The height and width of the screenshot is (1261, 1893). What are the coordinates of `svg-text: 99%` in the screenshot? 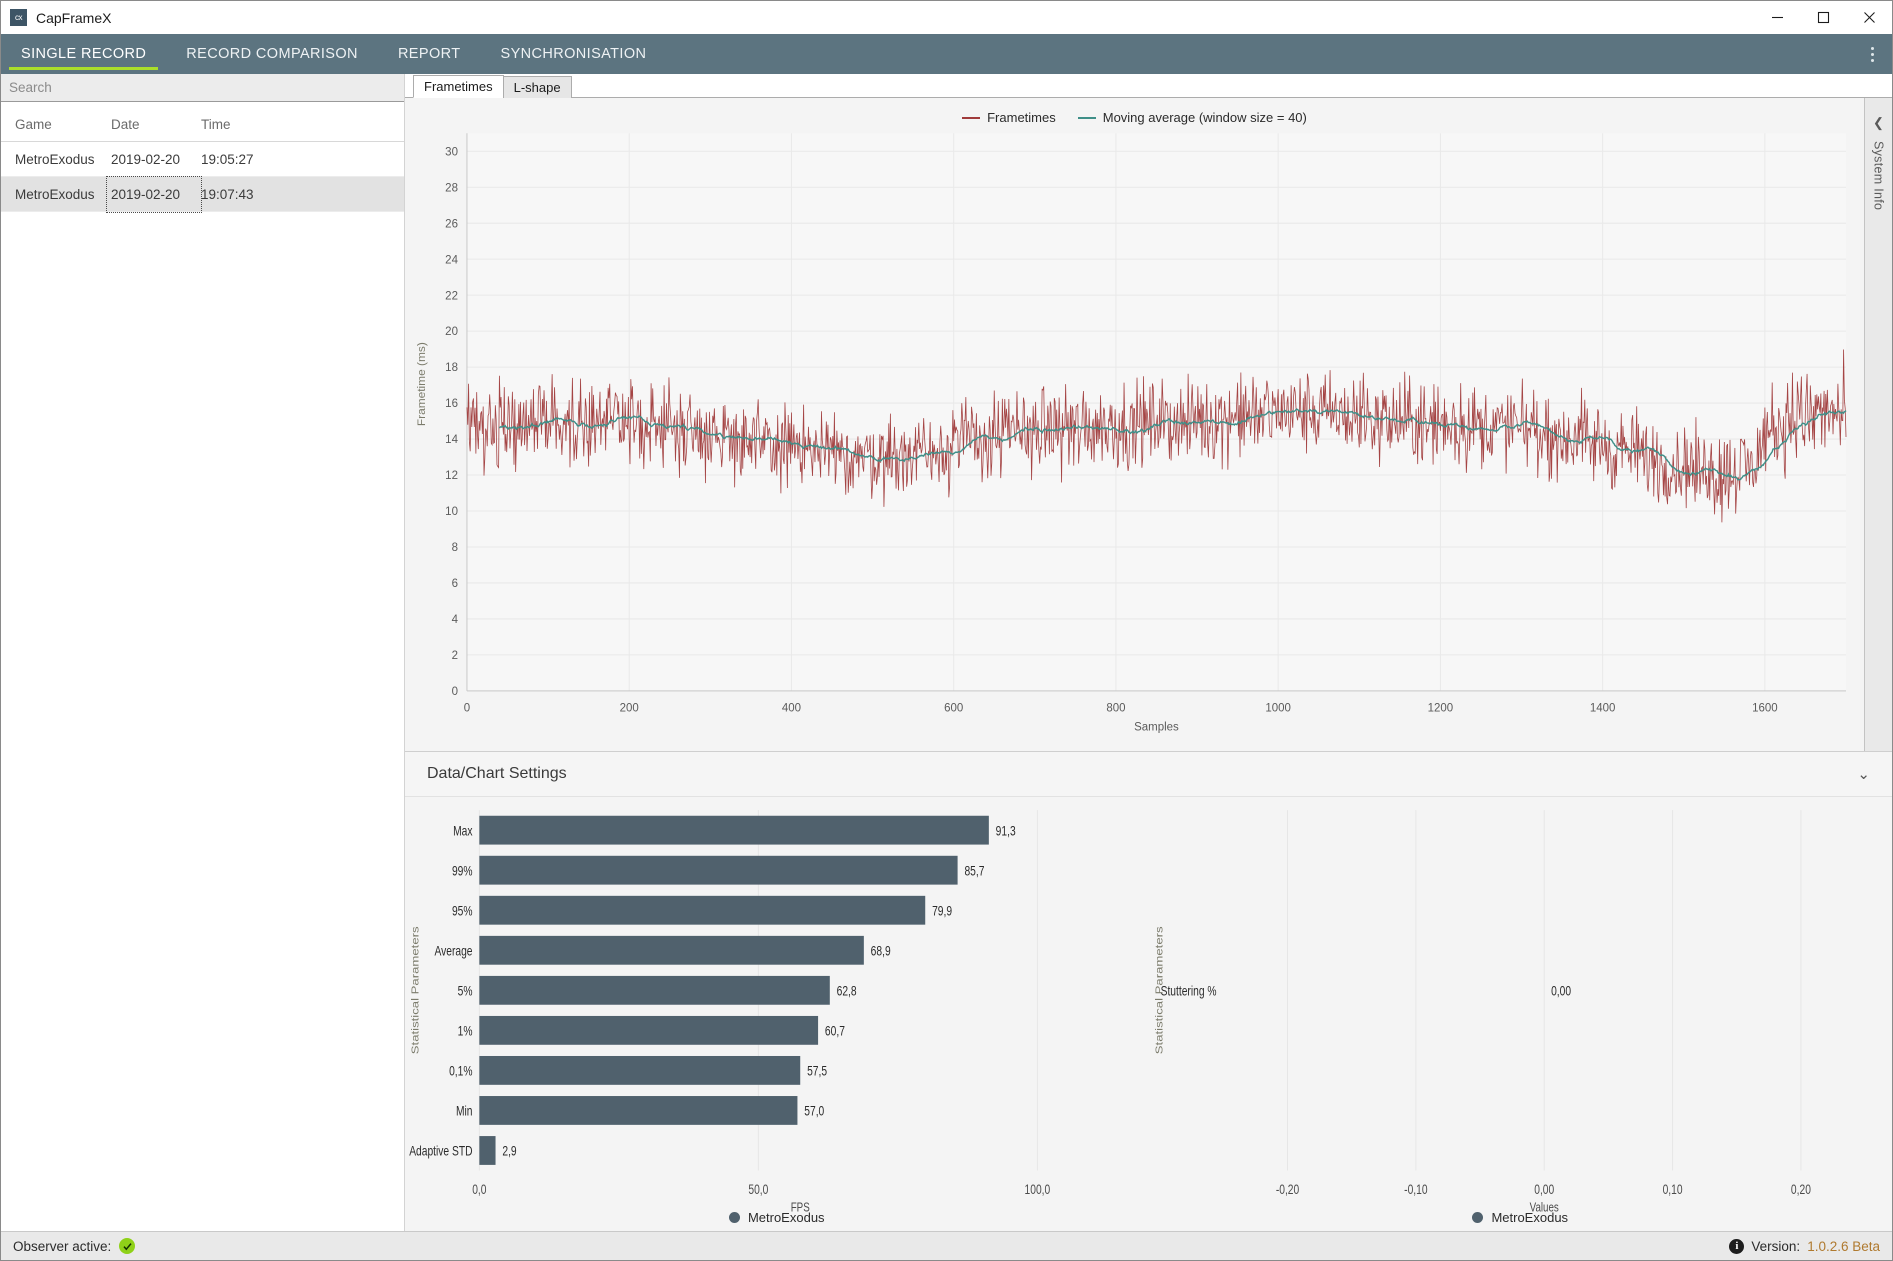 It's located at (462, 871).